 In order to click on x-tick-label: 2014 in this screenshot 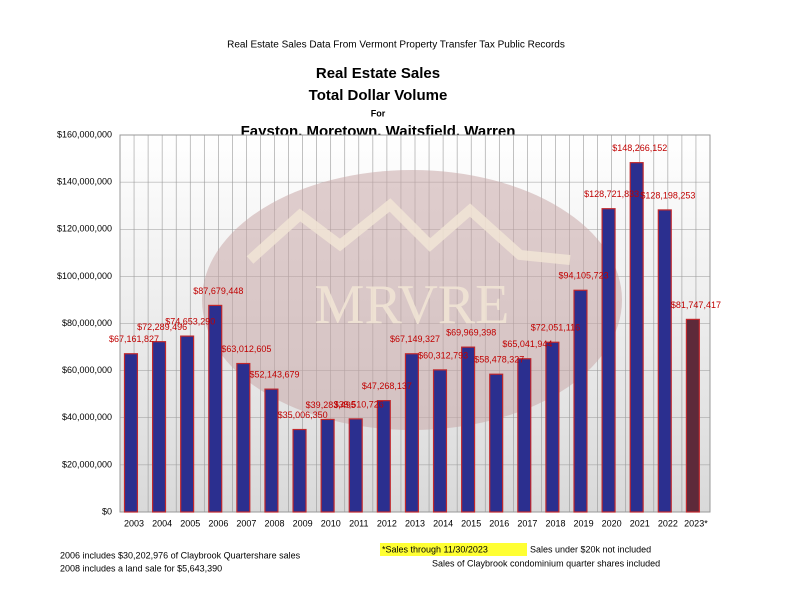, I will do `click(443, 523)`.